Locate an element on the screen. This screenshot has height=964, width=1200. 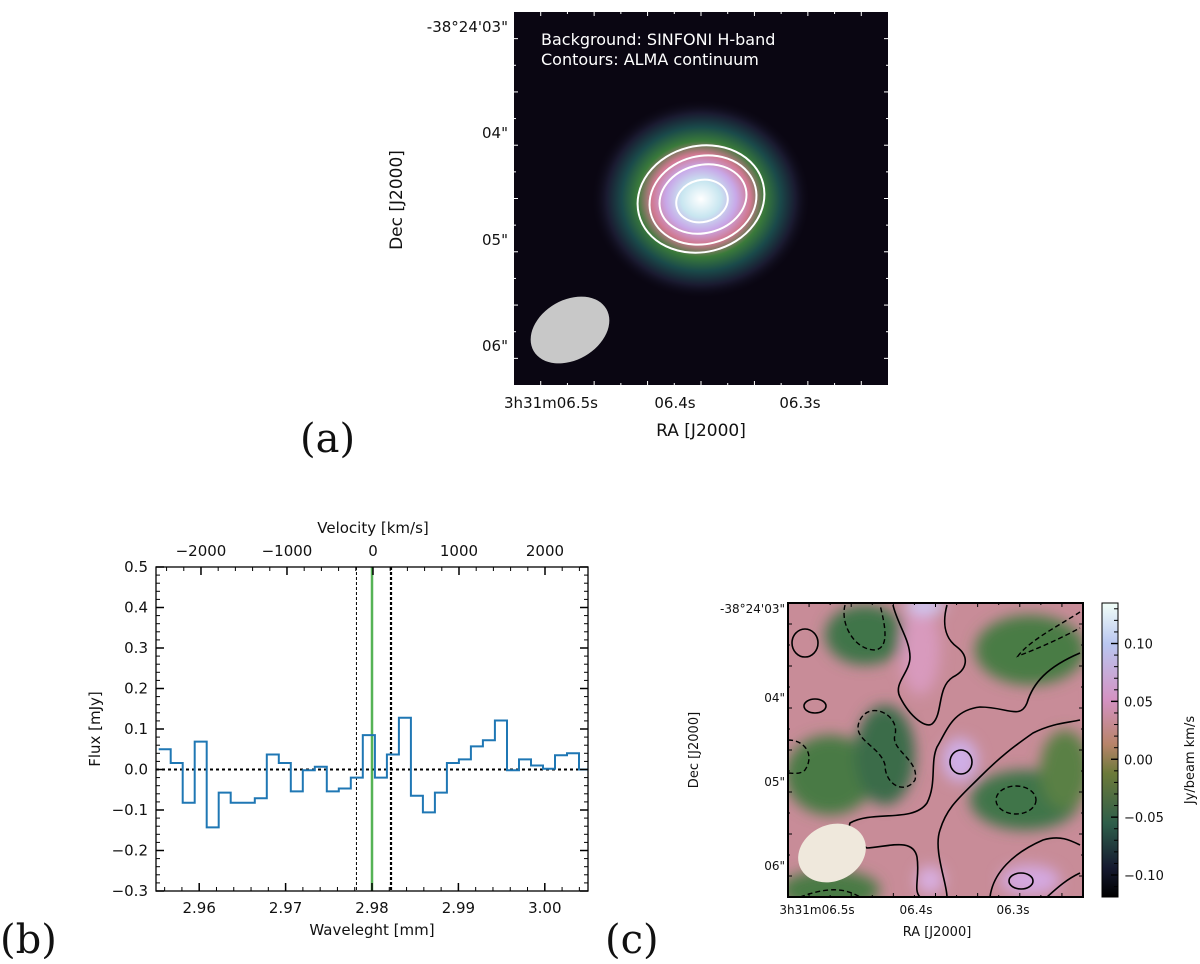
y-tick-label: −0.1 is located at coordinates (130, 810).